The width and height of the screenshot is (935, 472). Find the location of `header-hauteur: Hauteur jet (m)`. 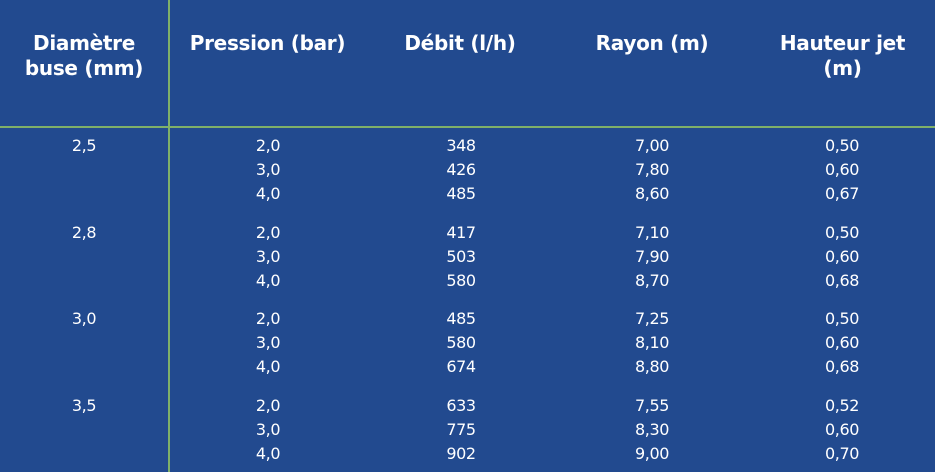

header-hauteur: Hauteur jet (m) is located at coordinates (842, 55).